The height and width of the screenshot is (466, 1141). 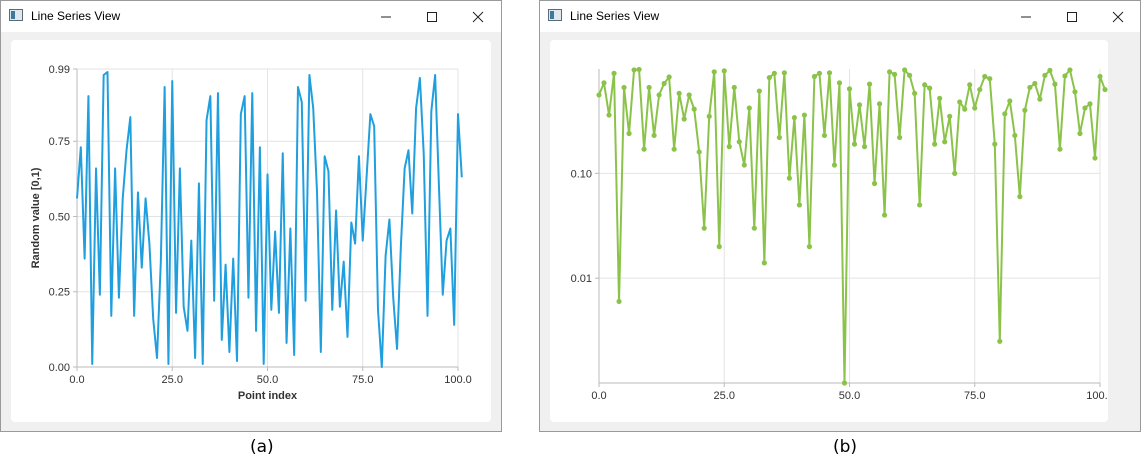 I want to click on x-tick-label: 75.0, so click(x=974, y=396).